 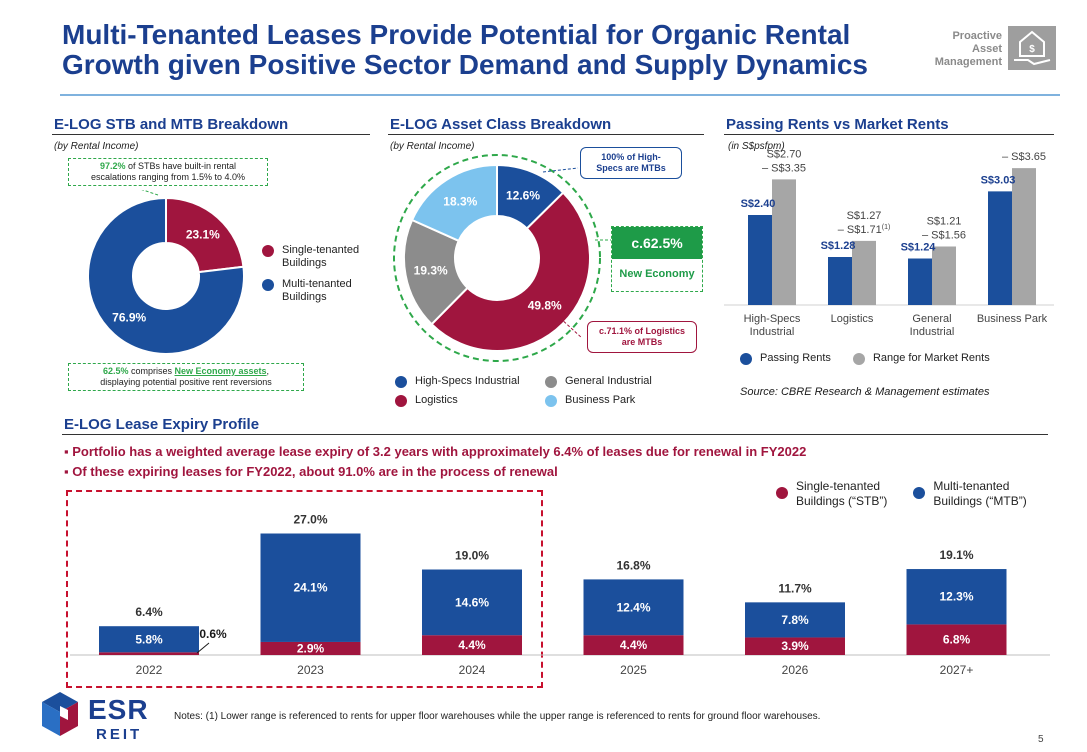 What do you see at coordinates (149, 612) in the screenshot?
I see `expiry-total-label: 6.4%` at bounding box center [149, 612].